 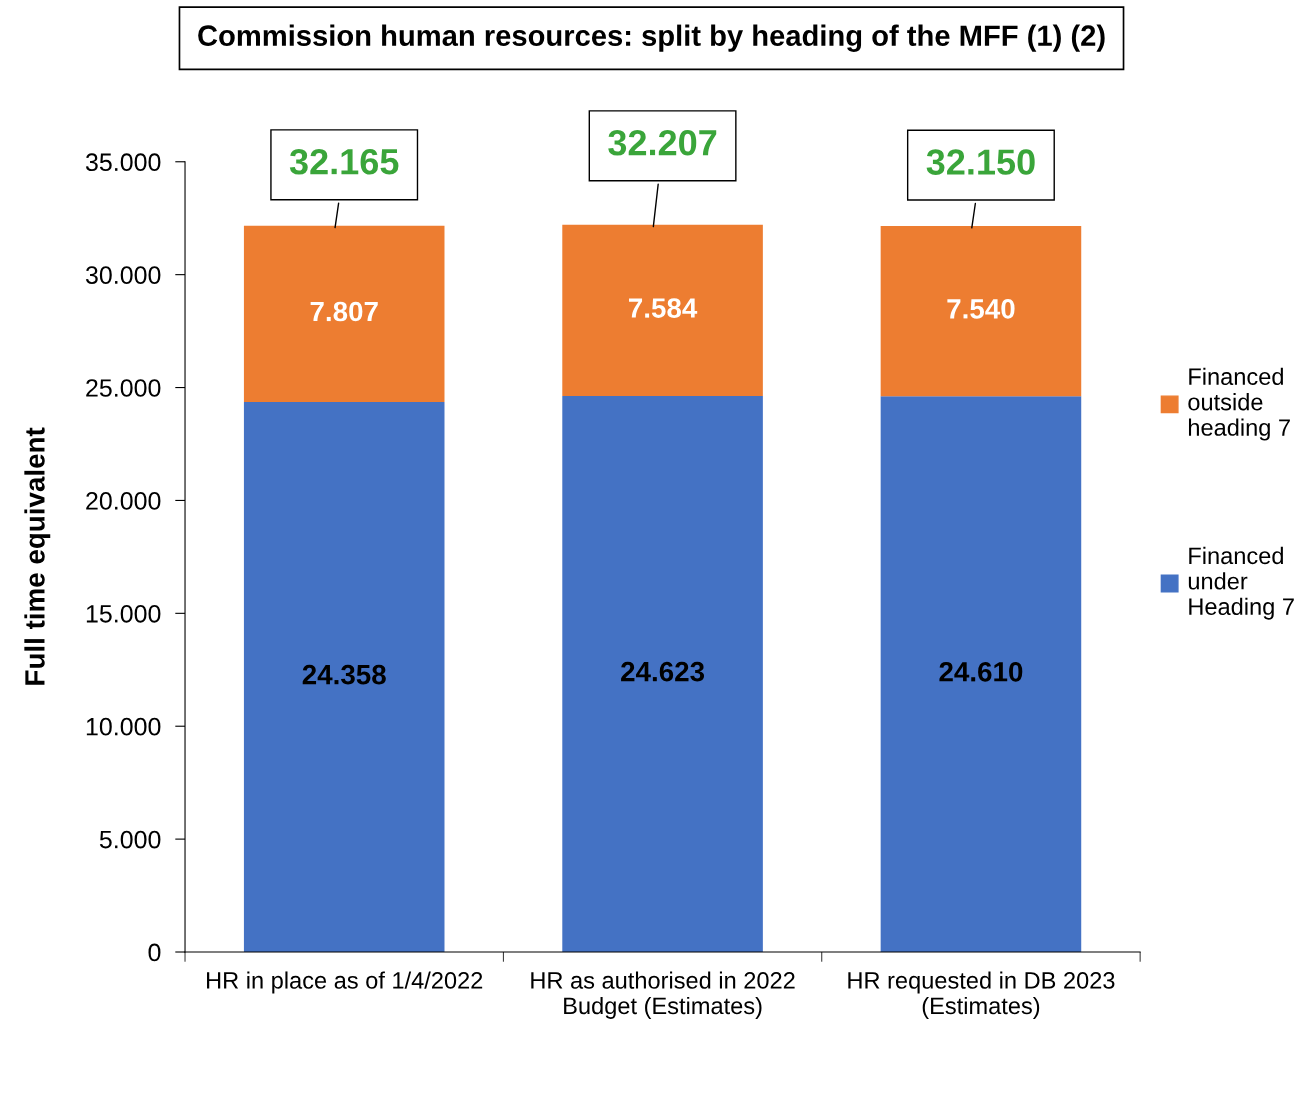 I want to click on data-label: 24.610, so click(x=981, y=671).